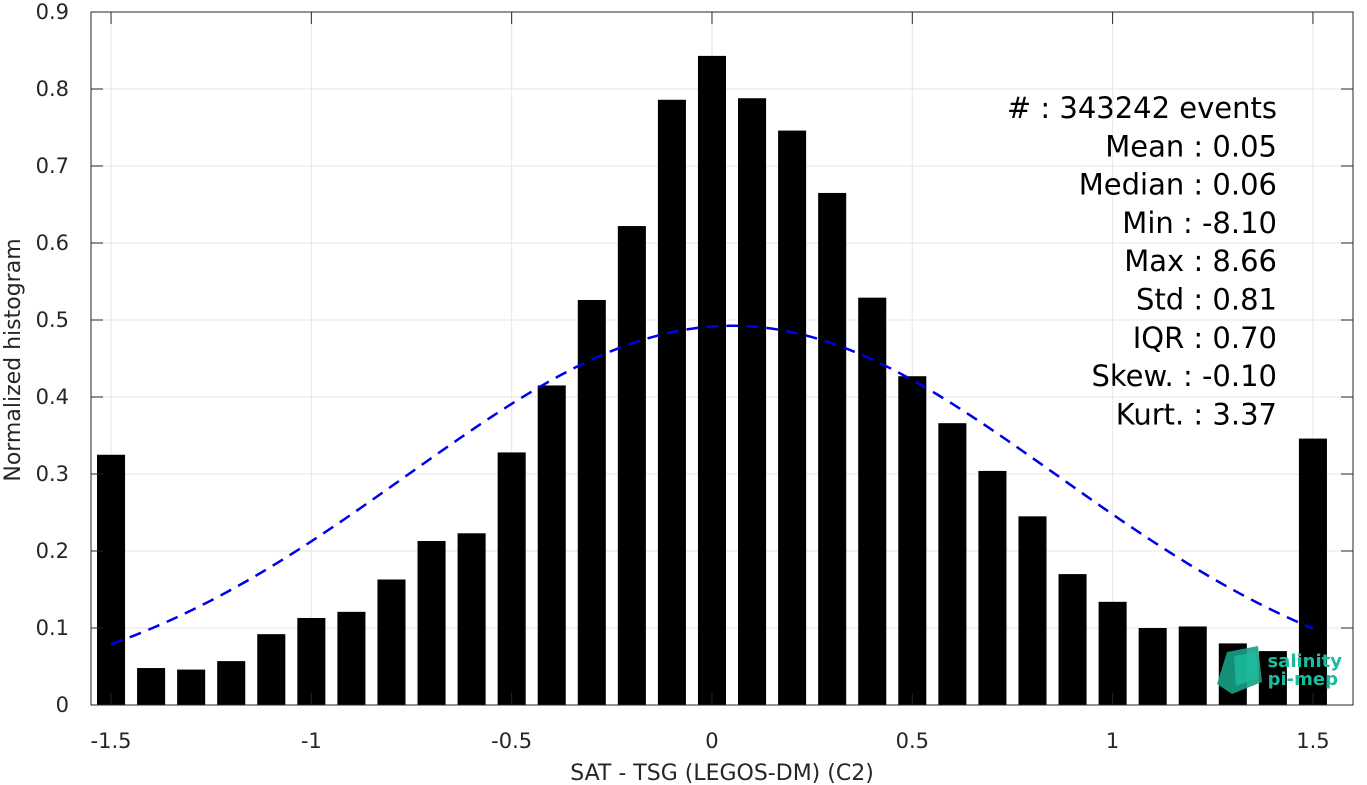 This screenshot has width=1367, height=785. What do you see at coordinates (1112, 741) in the screenshot?
I see `x-tick-label: 1` at bounding box center [1112, 741].